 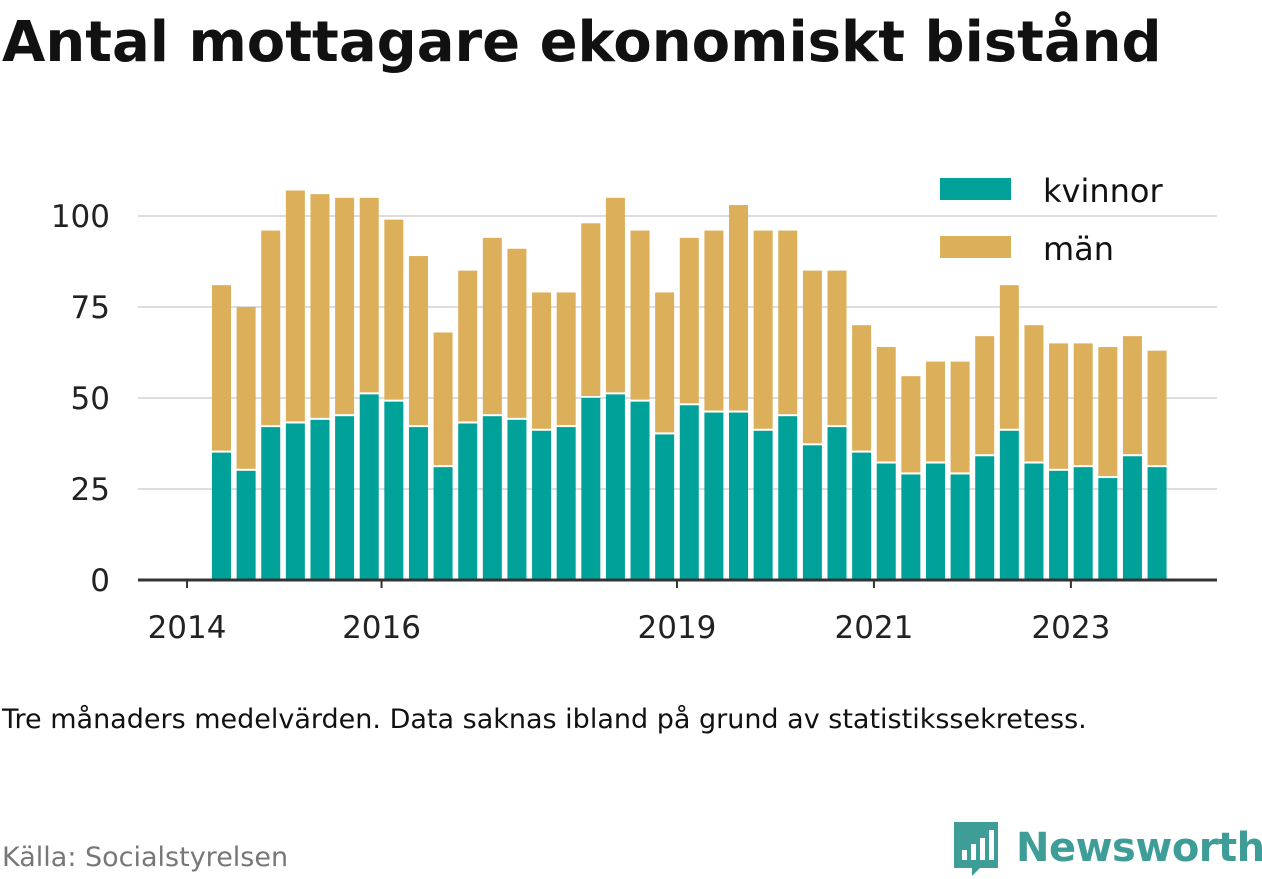 What do you see at coordinates (145, 857) in the screenshot?
I see `source-label: Källa: Socialstyrelsen` at bounding box center [145, 857].